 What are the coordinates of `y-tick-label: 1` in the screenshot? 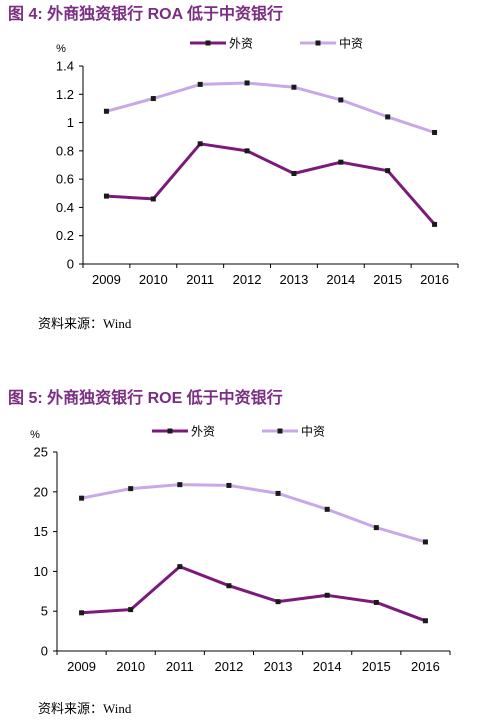 It's located at (70, 122).